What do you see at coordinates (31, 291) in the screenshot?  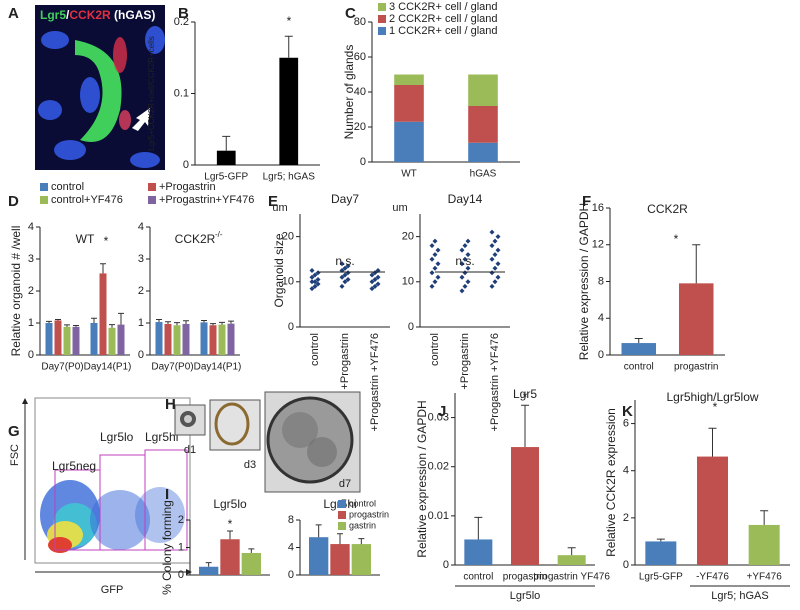 I see `y-tick-label: 2` at bounding box center [31, 291].